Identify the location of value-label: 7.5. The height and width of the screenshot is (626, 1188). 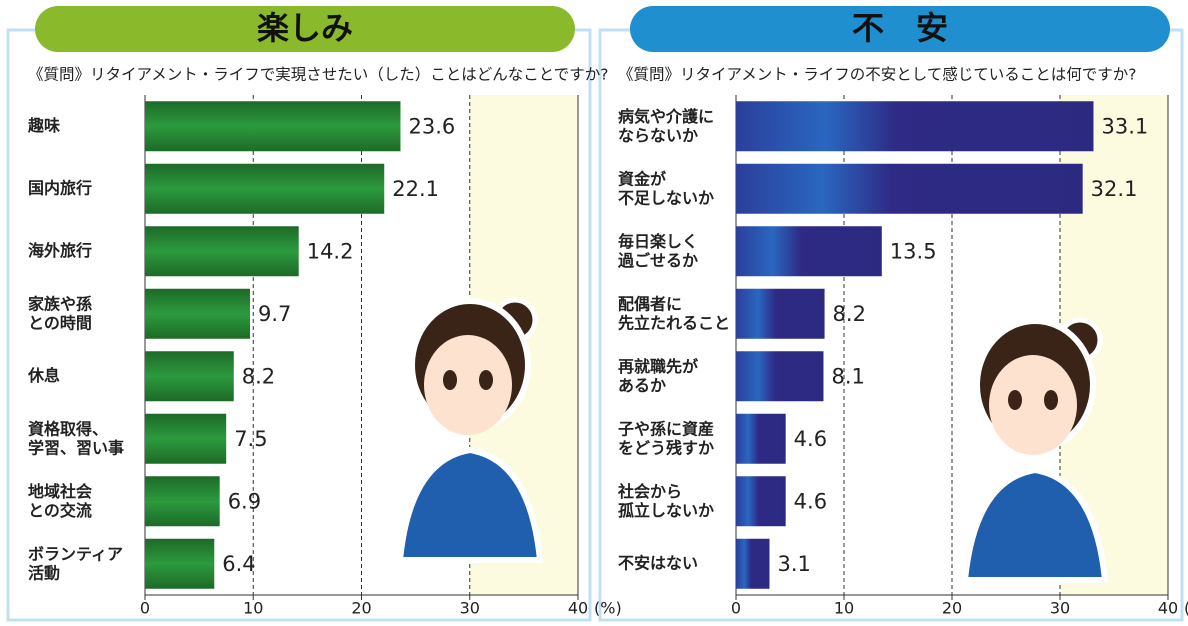
(250, 439).